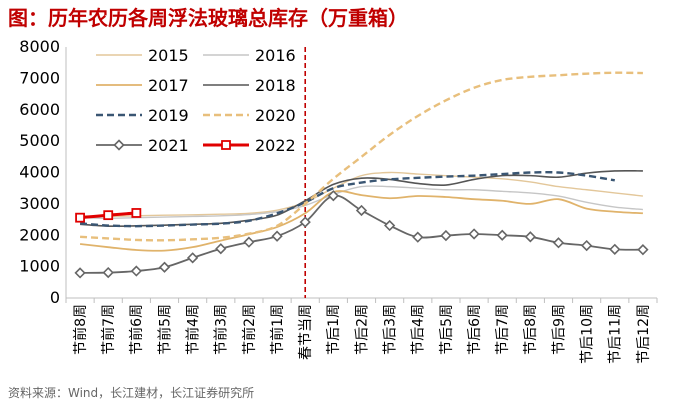 The height and width of the screenshot is (406, 683). Describe the element at coordinates (168, 145) in the screenshot. I see `legend-label-2021: 2021` at that location.